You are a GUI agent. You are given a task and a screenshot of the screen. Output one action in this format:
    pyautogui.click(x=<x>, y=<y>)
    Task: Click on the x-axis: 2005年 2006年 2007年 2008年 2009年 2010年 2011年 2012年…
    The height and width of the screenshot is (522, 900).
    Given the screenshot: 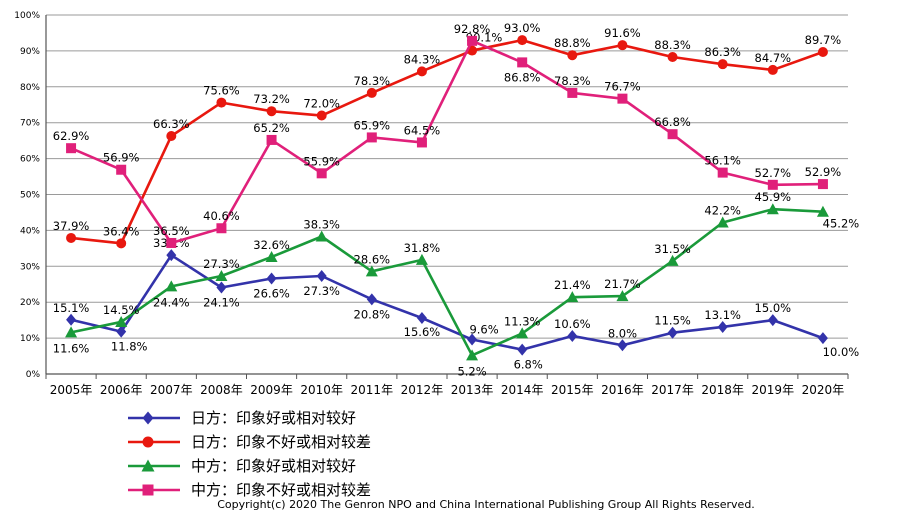 What is the action you would take?
    pyautogui.click(x=447, y=385)
    